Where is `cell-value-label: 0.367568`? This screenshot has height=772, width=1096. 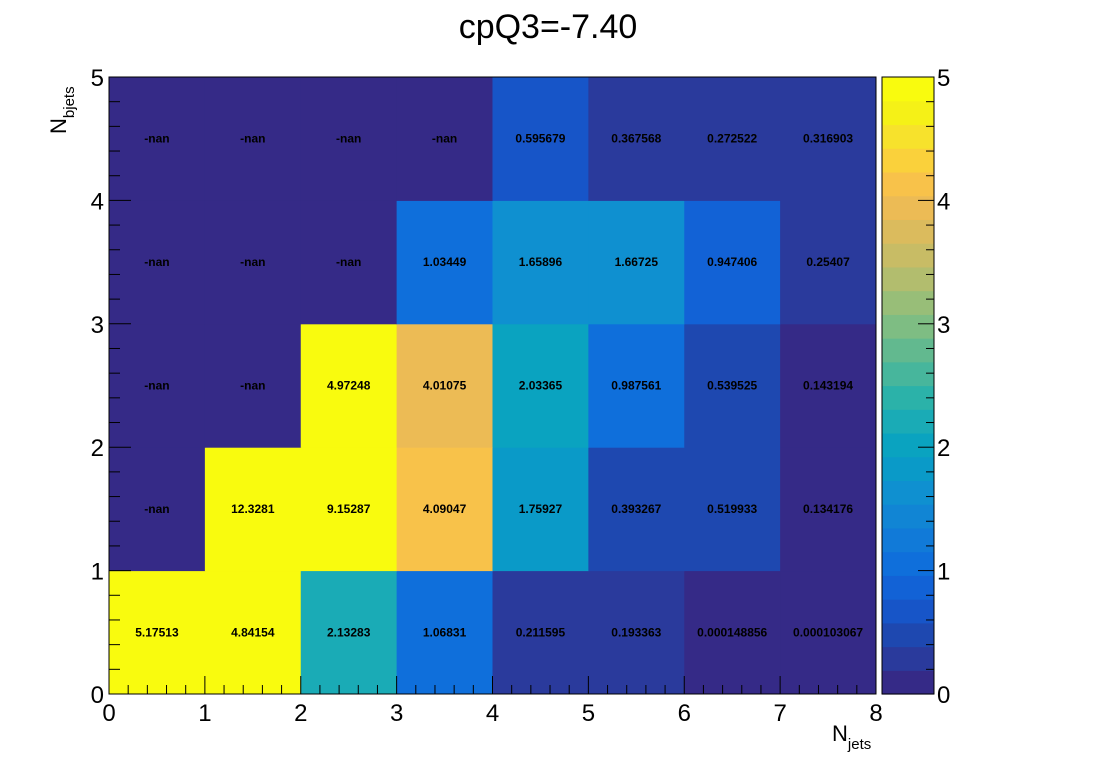 cell-value-label: 0.367568 is located at coordinates (636, 139).